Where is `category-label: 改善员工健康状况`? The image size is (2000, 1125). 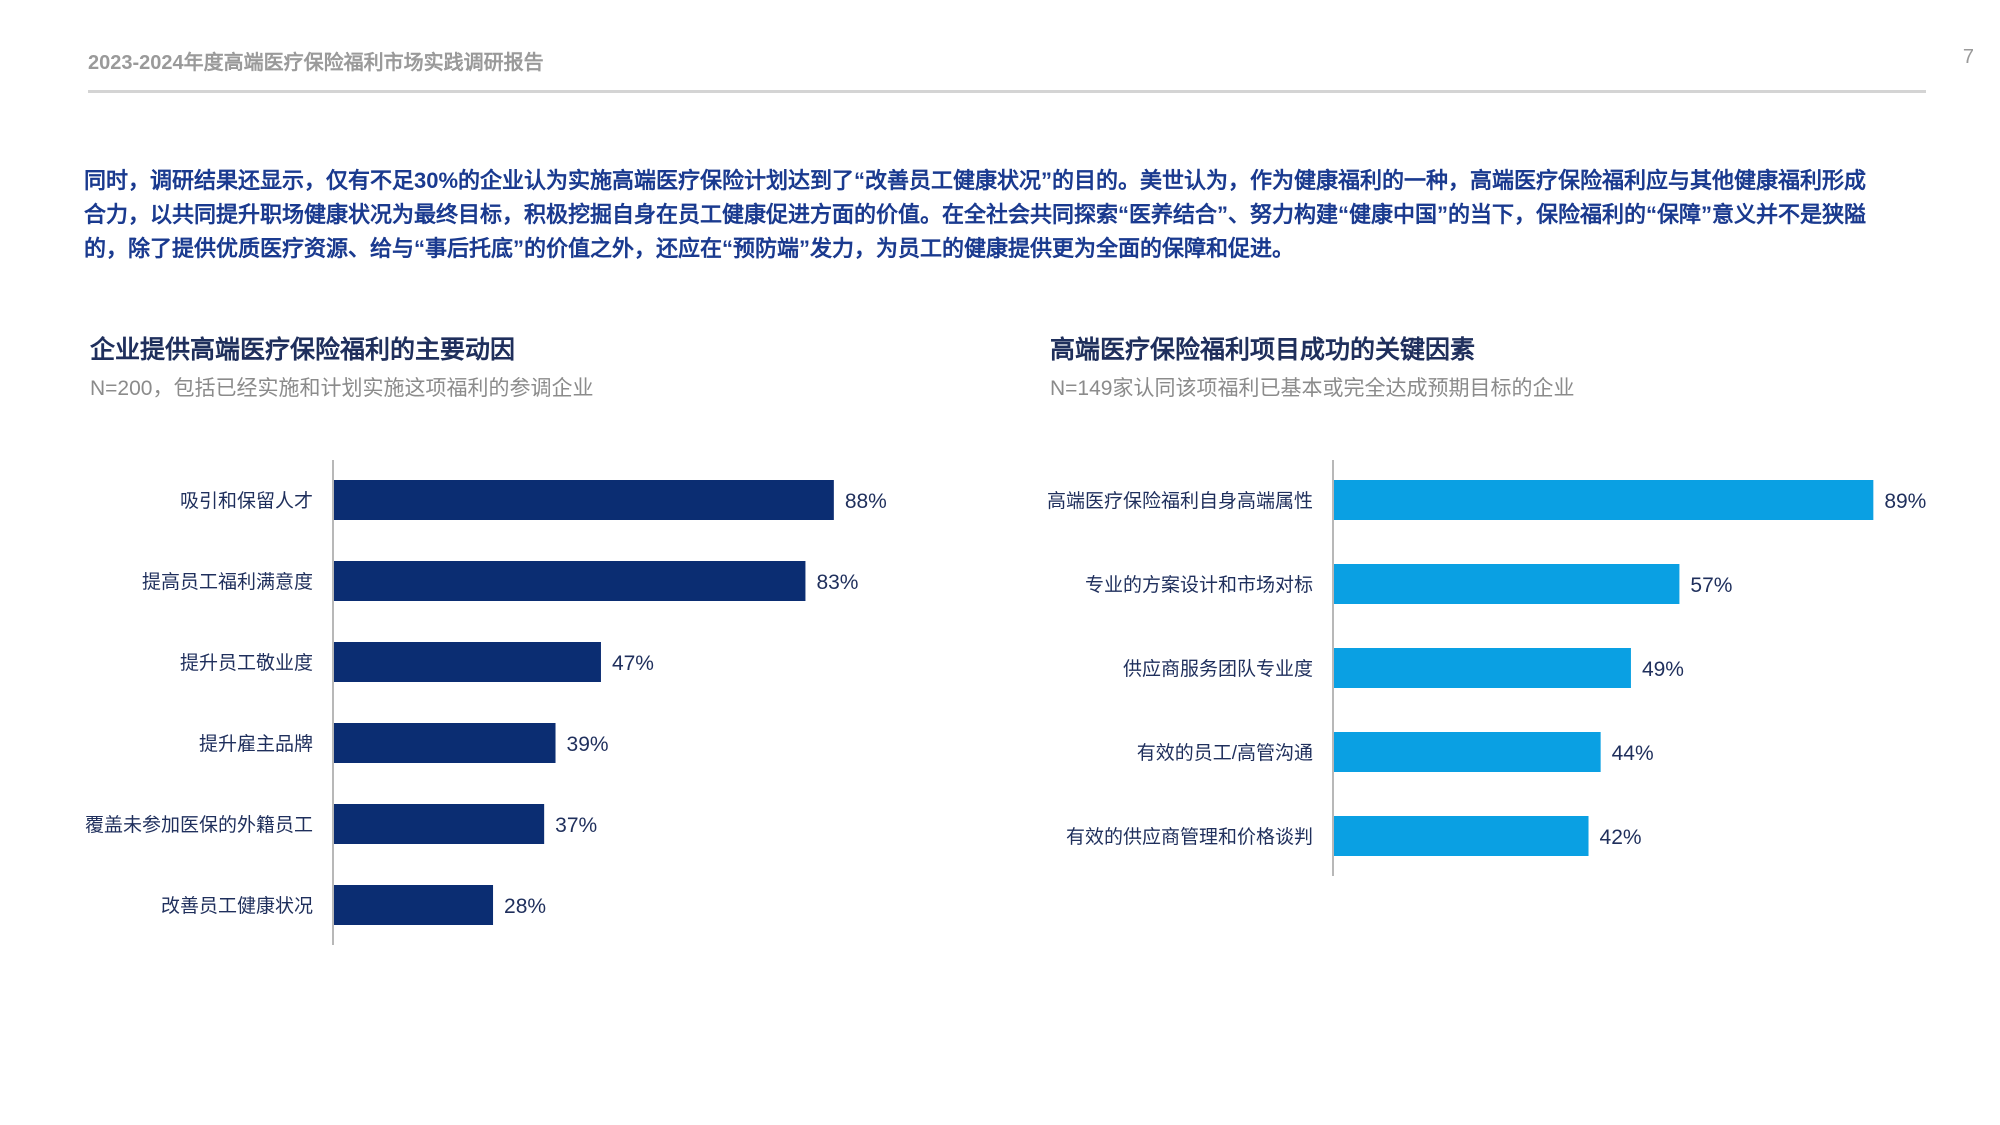 category-label: 改善员工健康状况 is located at coordinates (237, 906).